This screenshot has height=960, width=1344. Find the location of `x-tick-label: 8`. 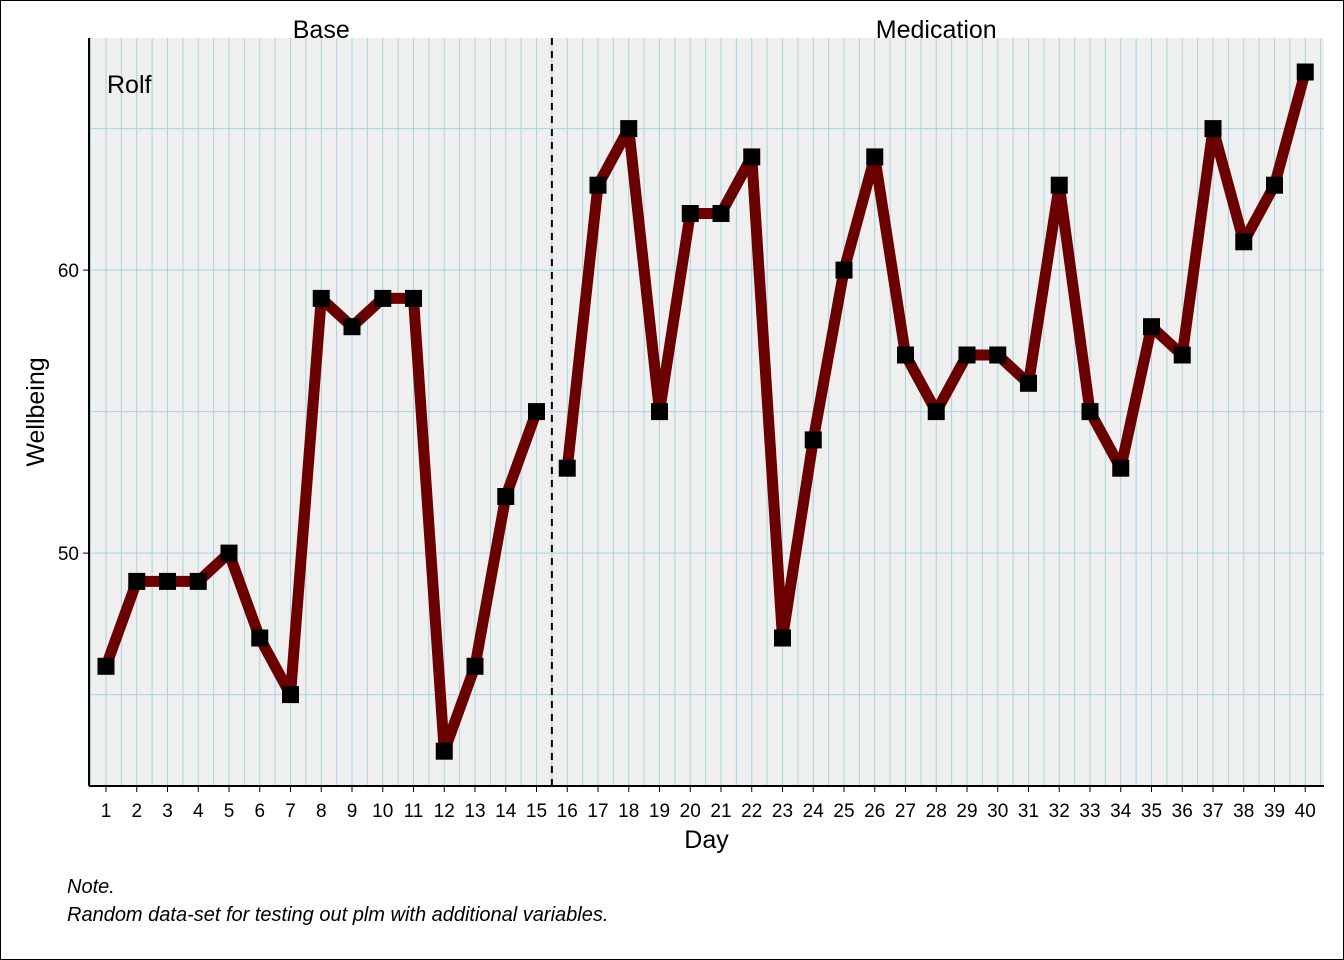

x-tick-label: 8 is located at coordinates (321, 811).